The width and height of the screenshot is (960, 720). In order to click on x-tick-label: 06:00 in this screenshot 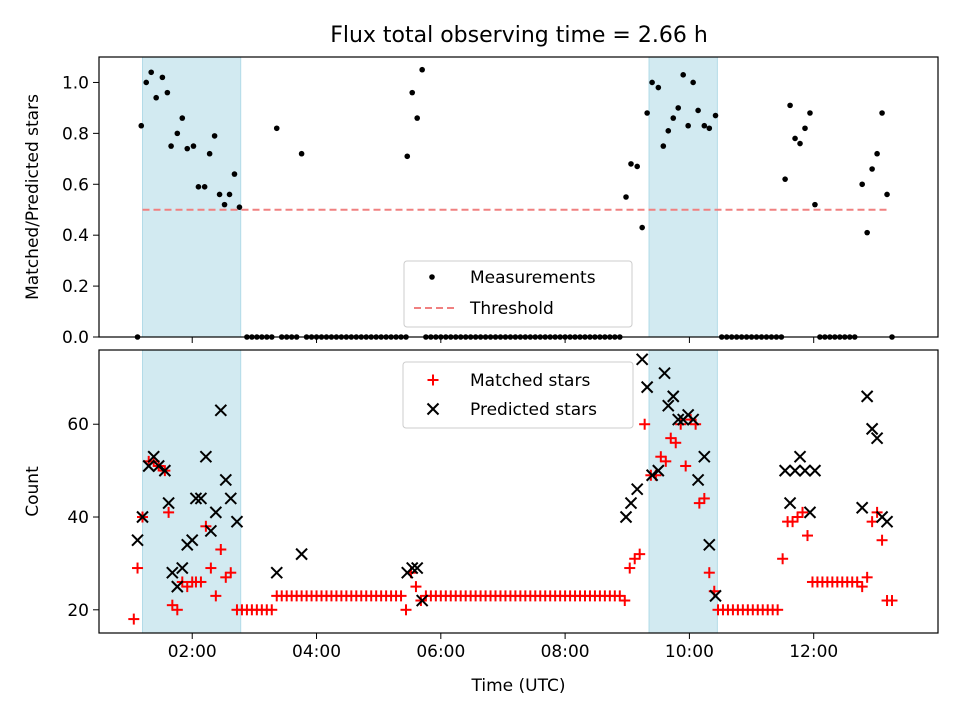, I will do `click(440, 652)`.